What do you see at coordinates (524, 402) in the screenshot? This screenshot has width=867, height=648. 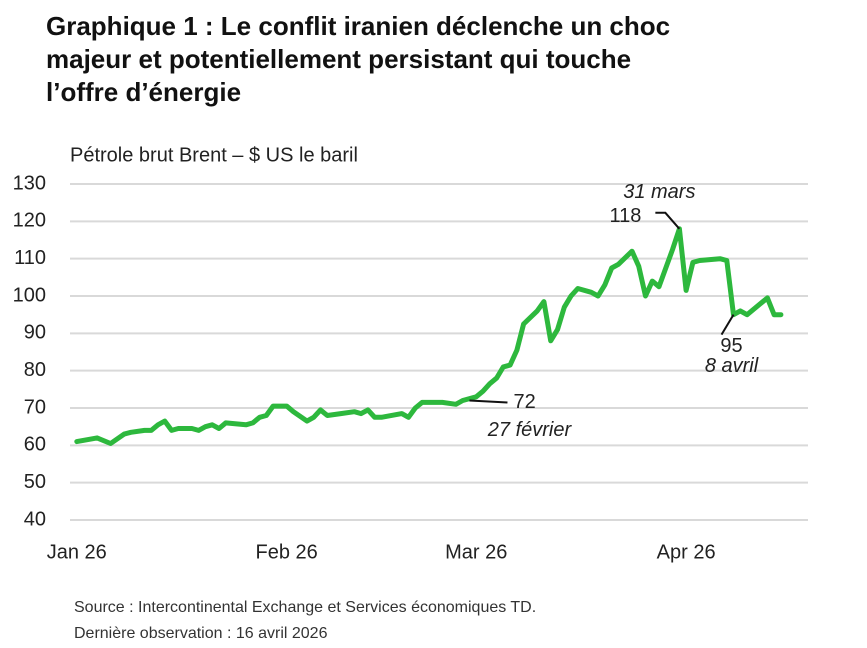 I see `annotation-value: 72` at bounding box center [524, 402].